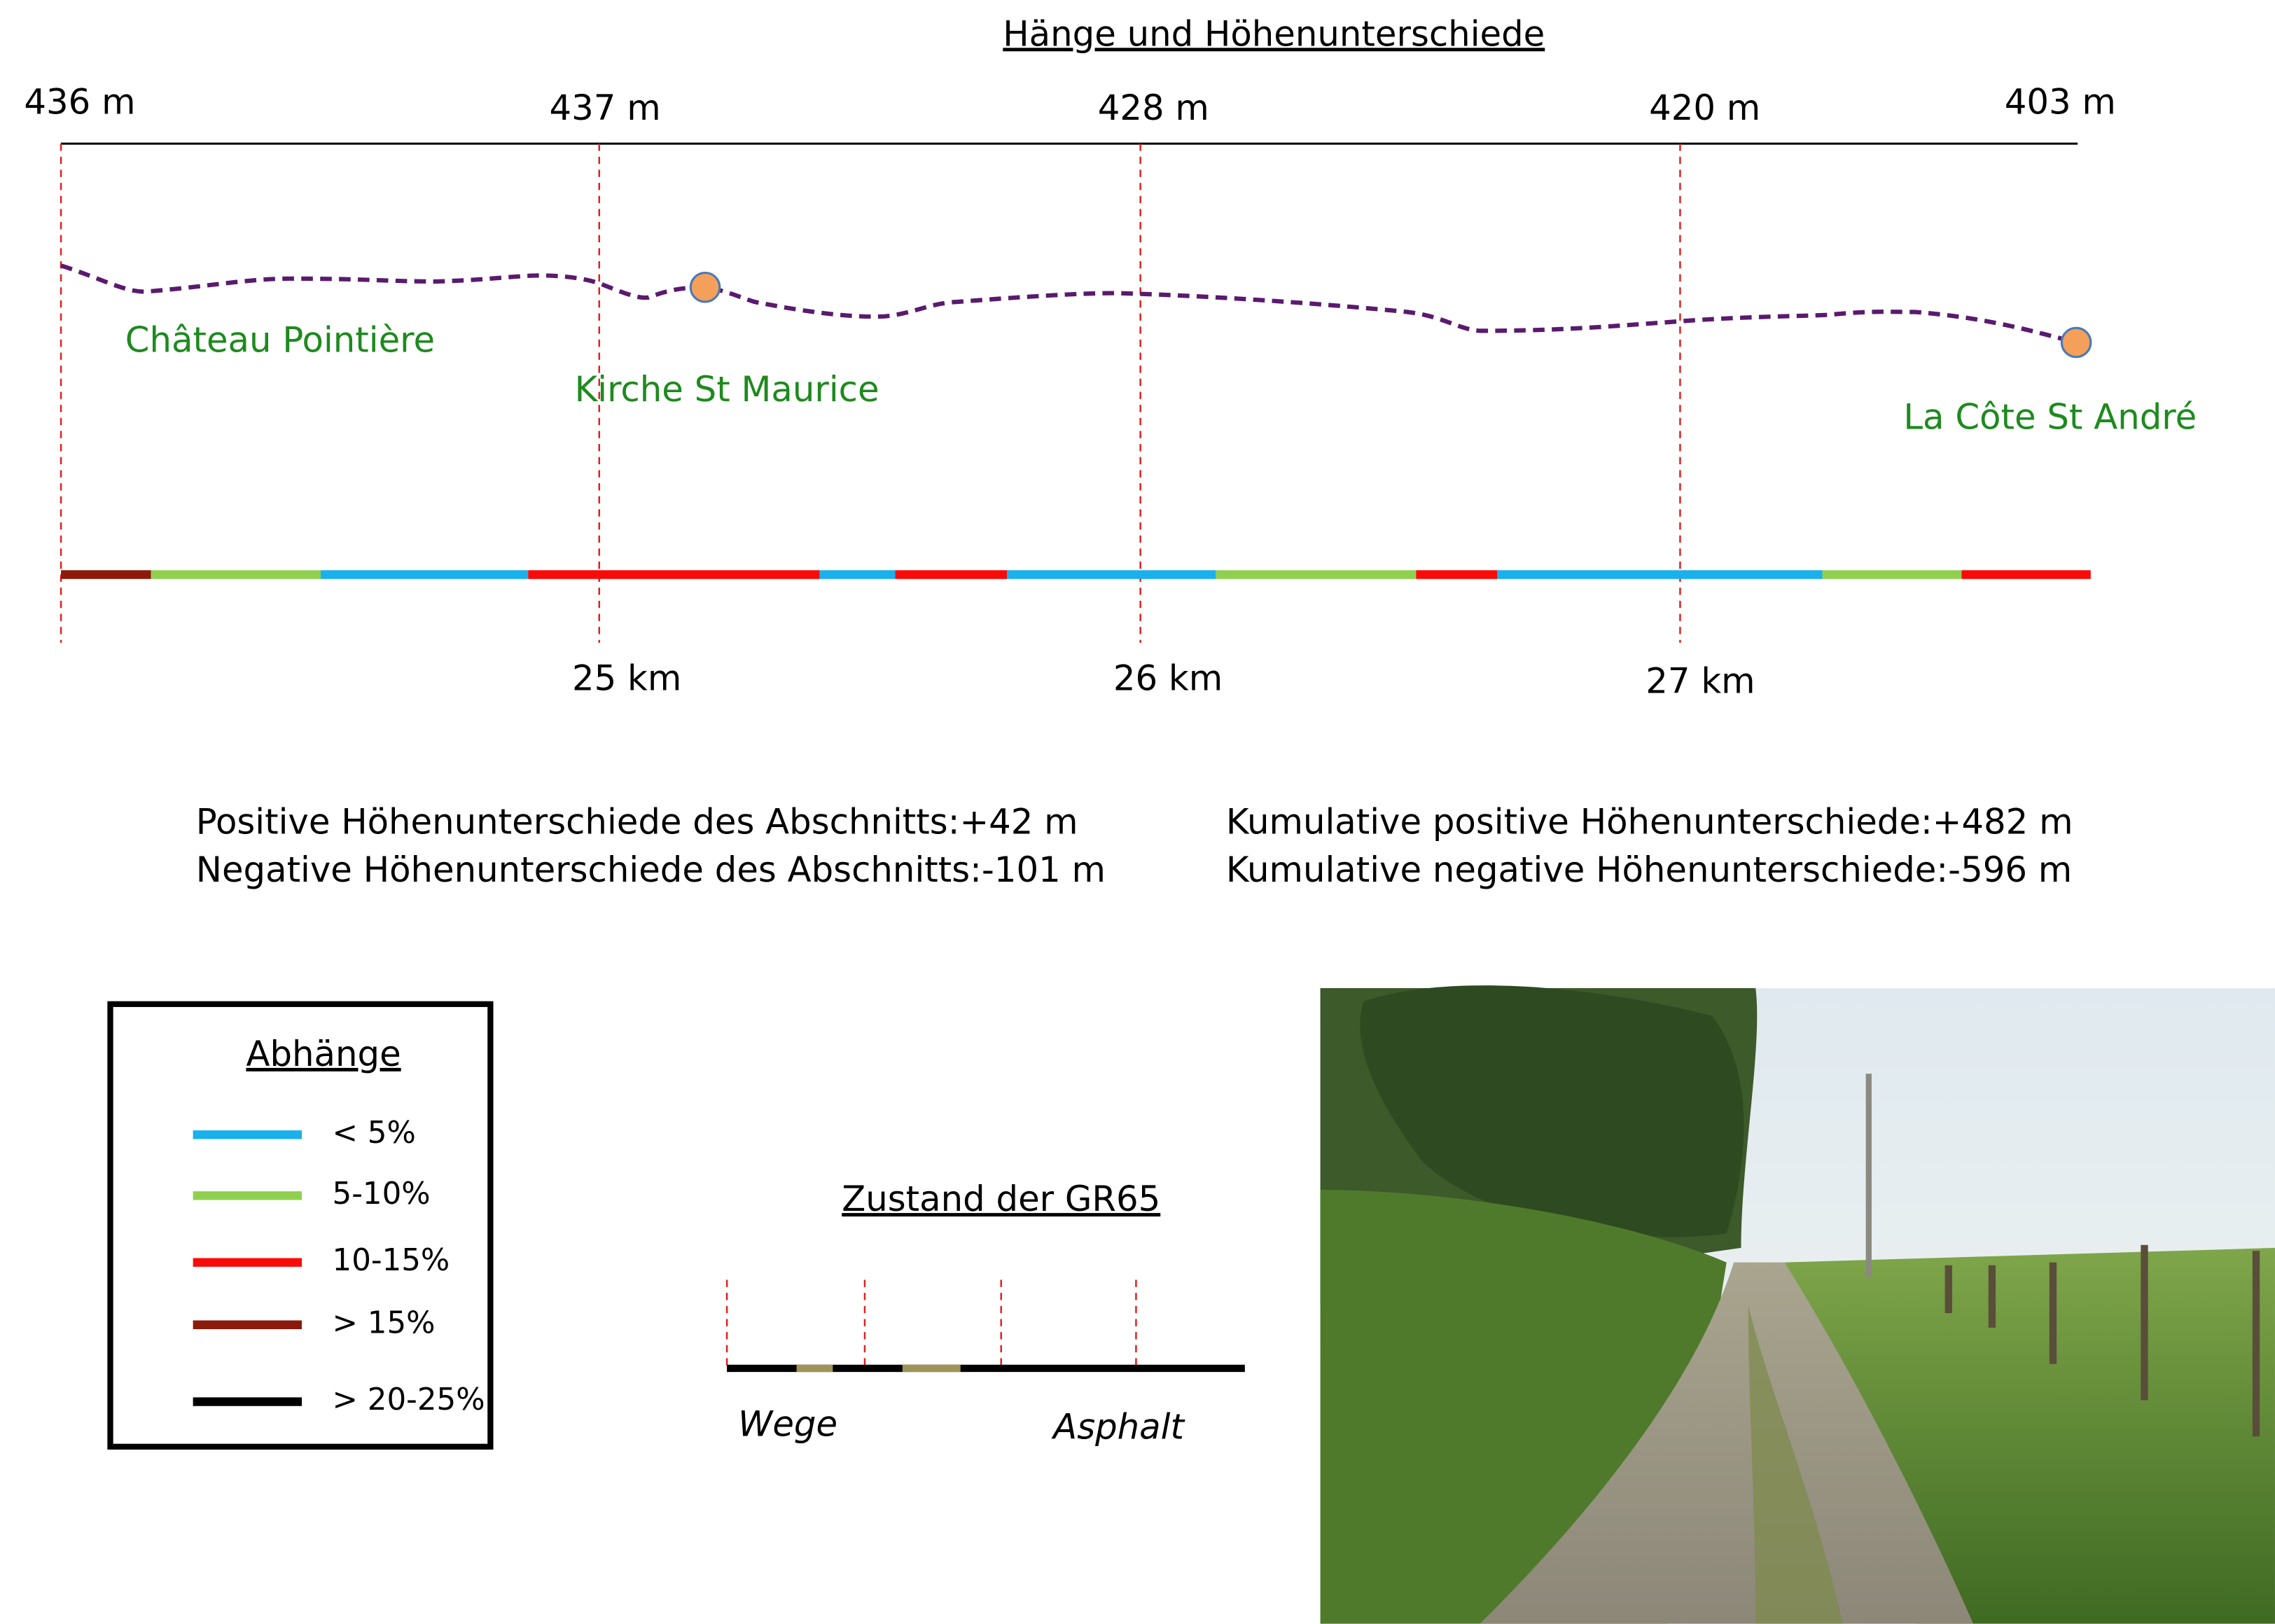 The image size is (2275, 1624). Describe the element at coordinates (1118, 1426) in the screenshot. I see `surface-label: Asphalt` at that location.